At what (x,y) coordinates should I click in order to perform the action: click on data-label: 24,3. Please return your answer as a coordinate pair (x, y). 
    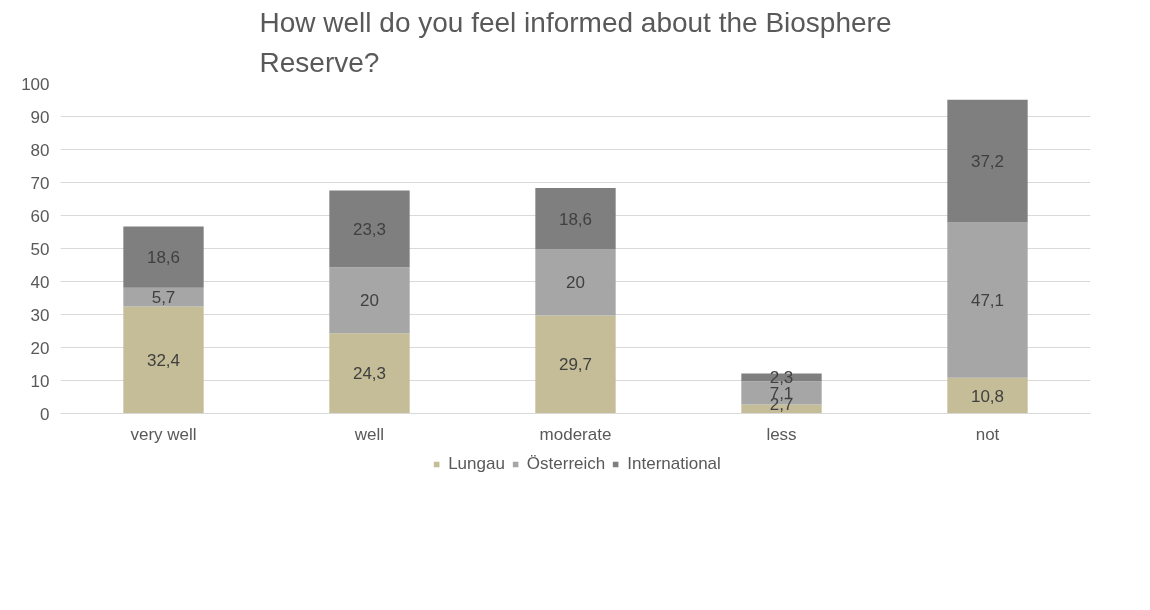
    Looking at the image, I should click on (369, 374).